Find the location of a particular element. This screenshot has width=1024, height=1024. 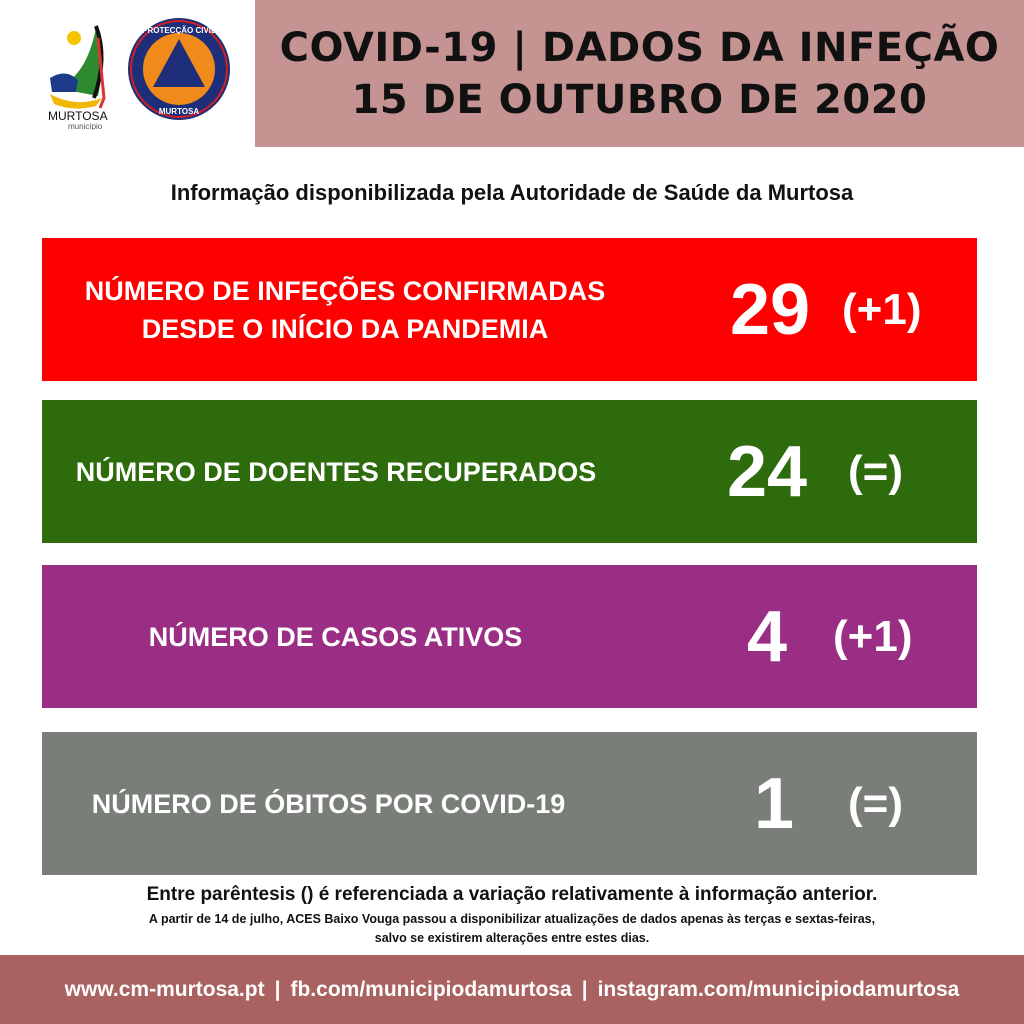

stat-value: 4 is located at coordinates (767, 636).